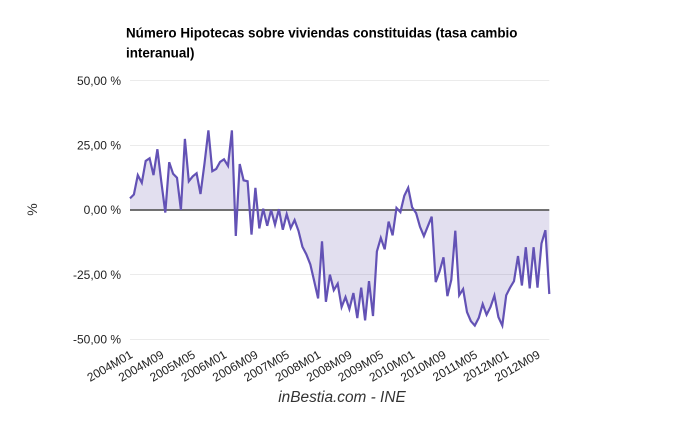  What do you see at coordinates (97, 340) in the screenshot?
I see `svg-text: -50,00 %` at bounding box center [97, 340].